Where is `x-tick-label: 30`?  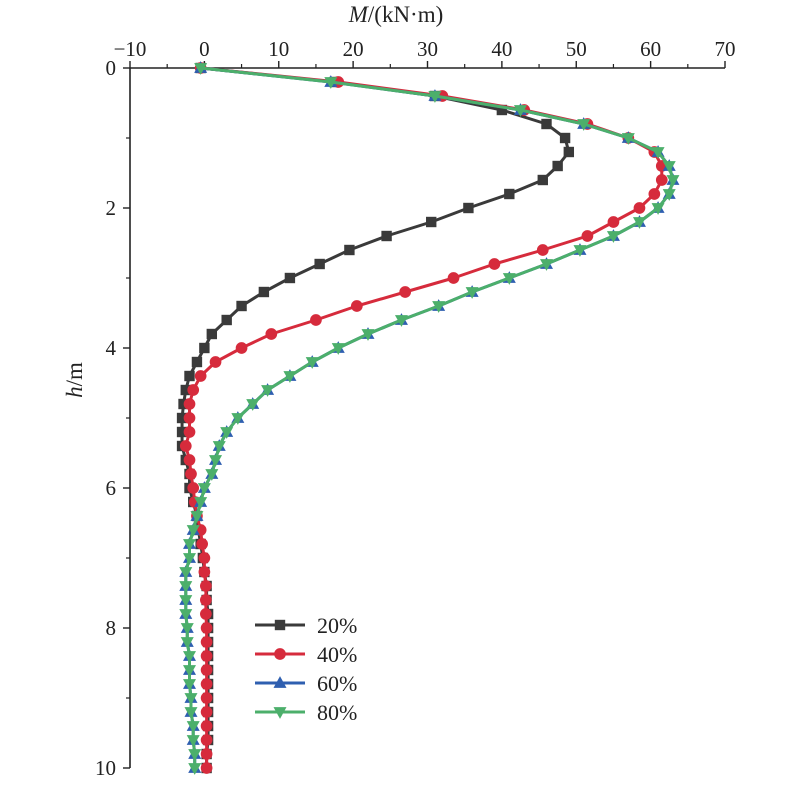
x-tick-label: 30 is located at coordinates (427, 49).